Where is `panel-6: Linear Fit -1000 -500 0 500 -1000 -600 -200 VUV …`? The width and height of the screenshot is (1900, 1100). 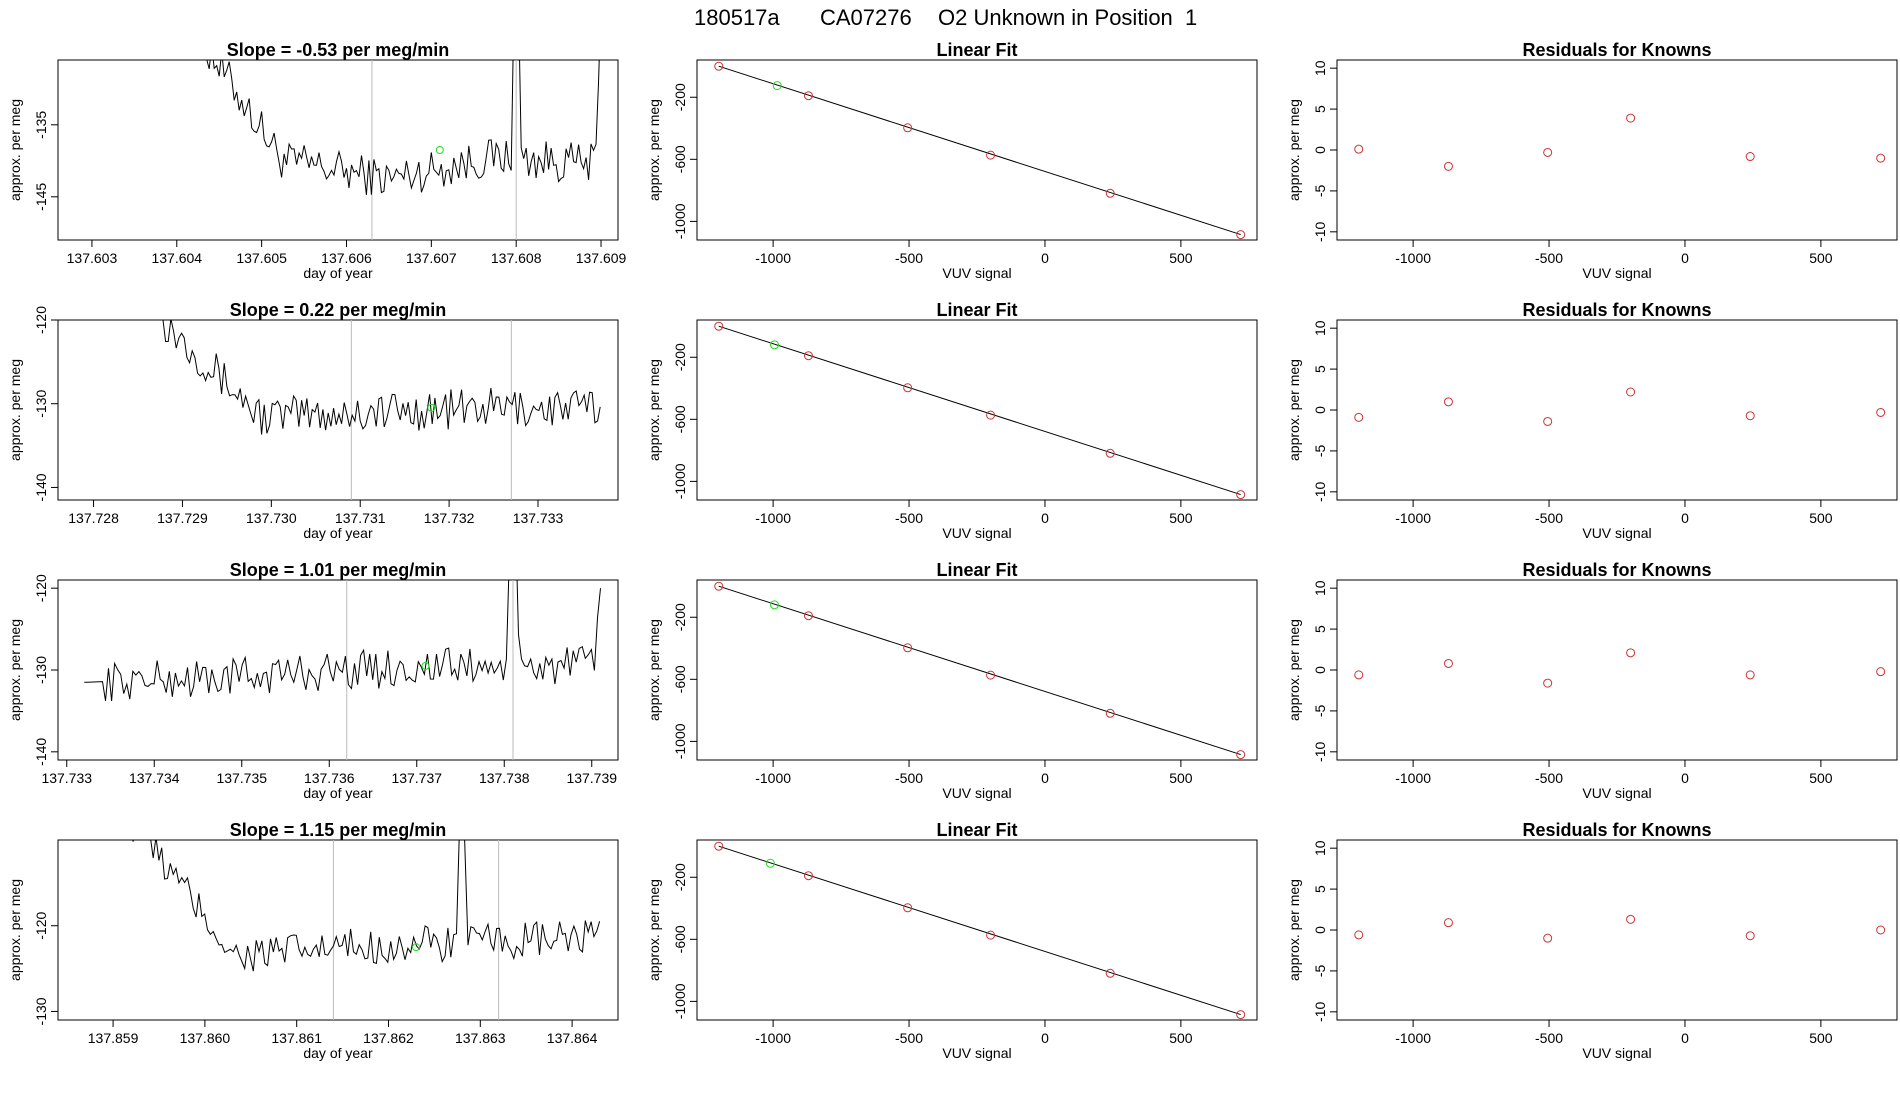
panel-6: Linear Fit -1000 -500 0 500 -1000 -600 -200 VUV … is located at coordinates (952, 420).